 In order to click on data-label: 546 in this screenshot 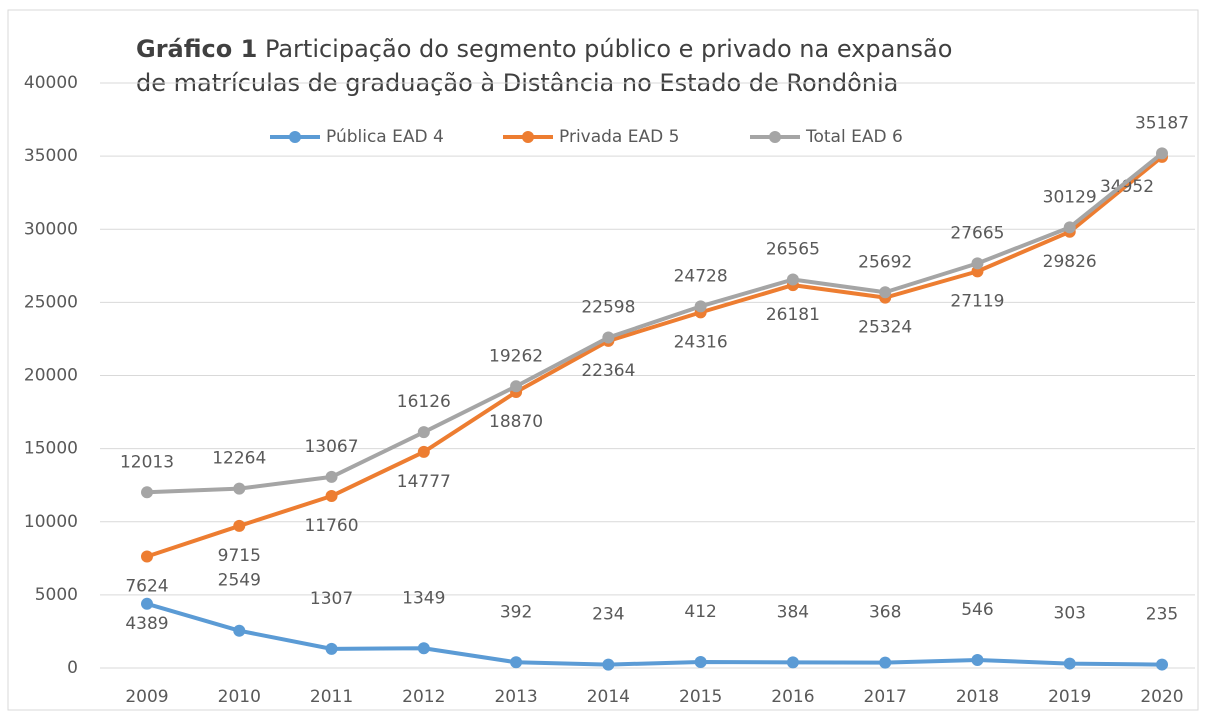, I will do `click(977, 610)`.